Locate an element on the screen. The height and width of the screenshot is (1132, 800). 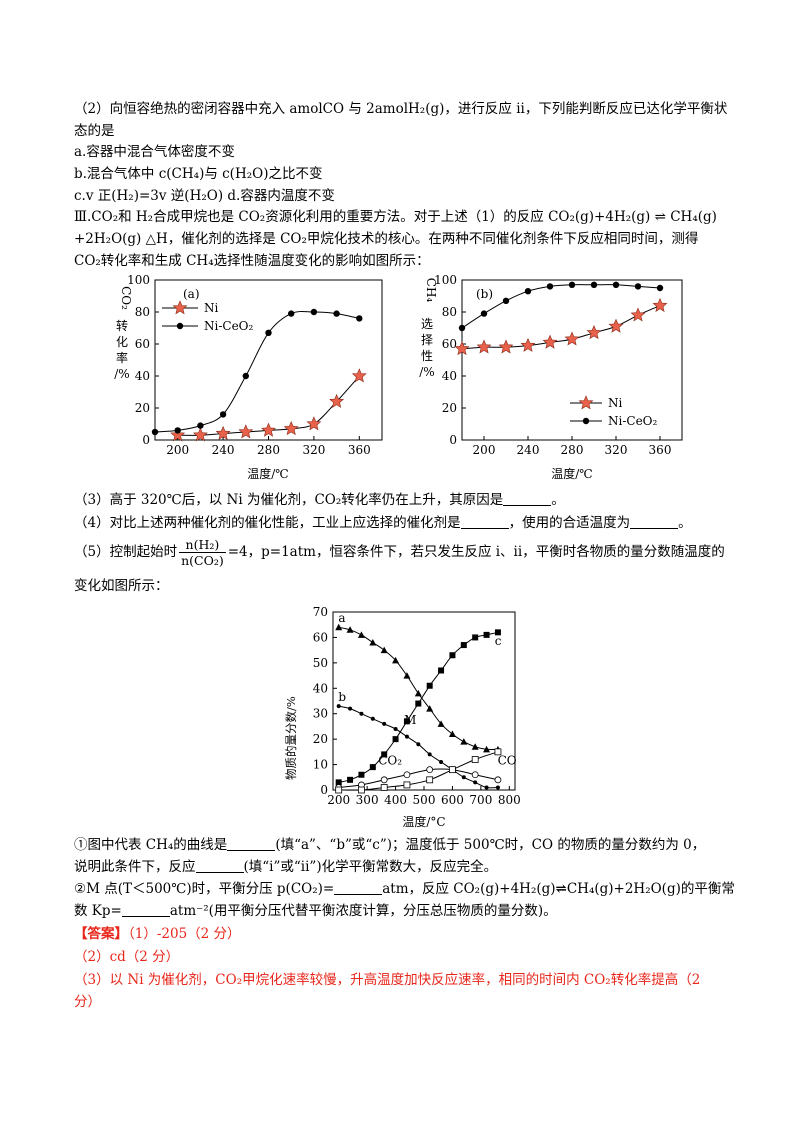
x-tick-label: 200 is located at coordinates (484, 450).